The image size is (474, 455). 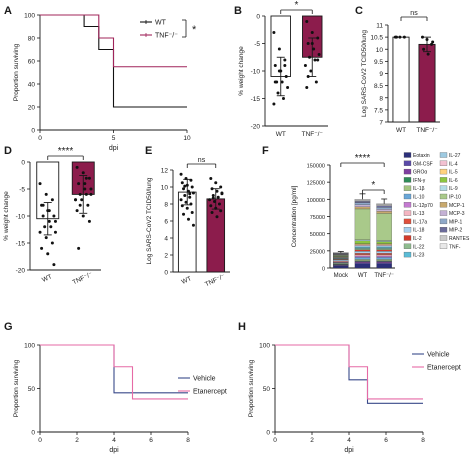 What do you see at coordinates (316, 167) in the screenshot?
I see `y-tick-label: 150000` at bounding box center [316, 167].